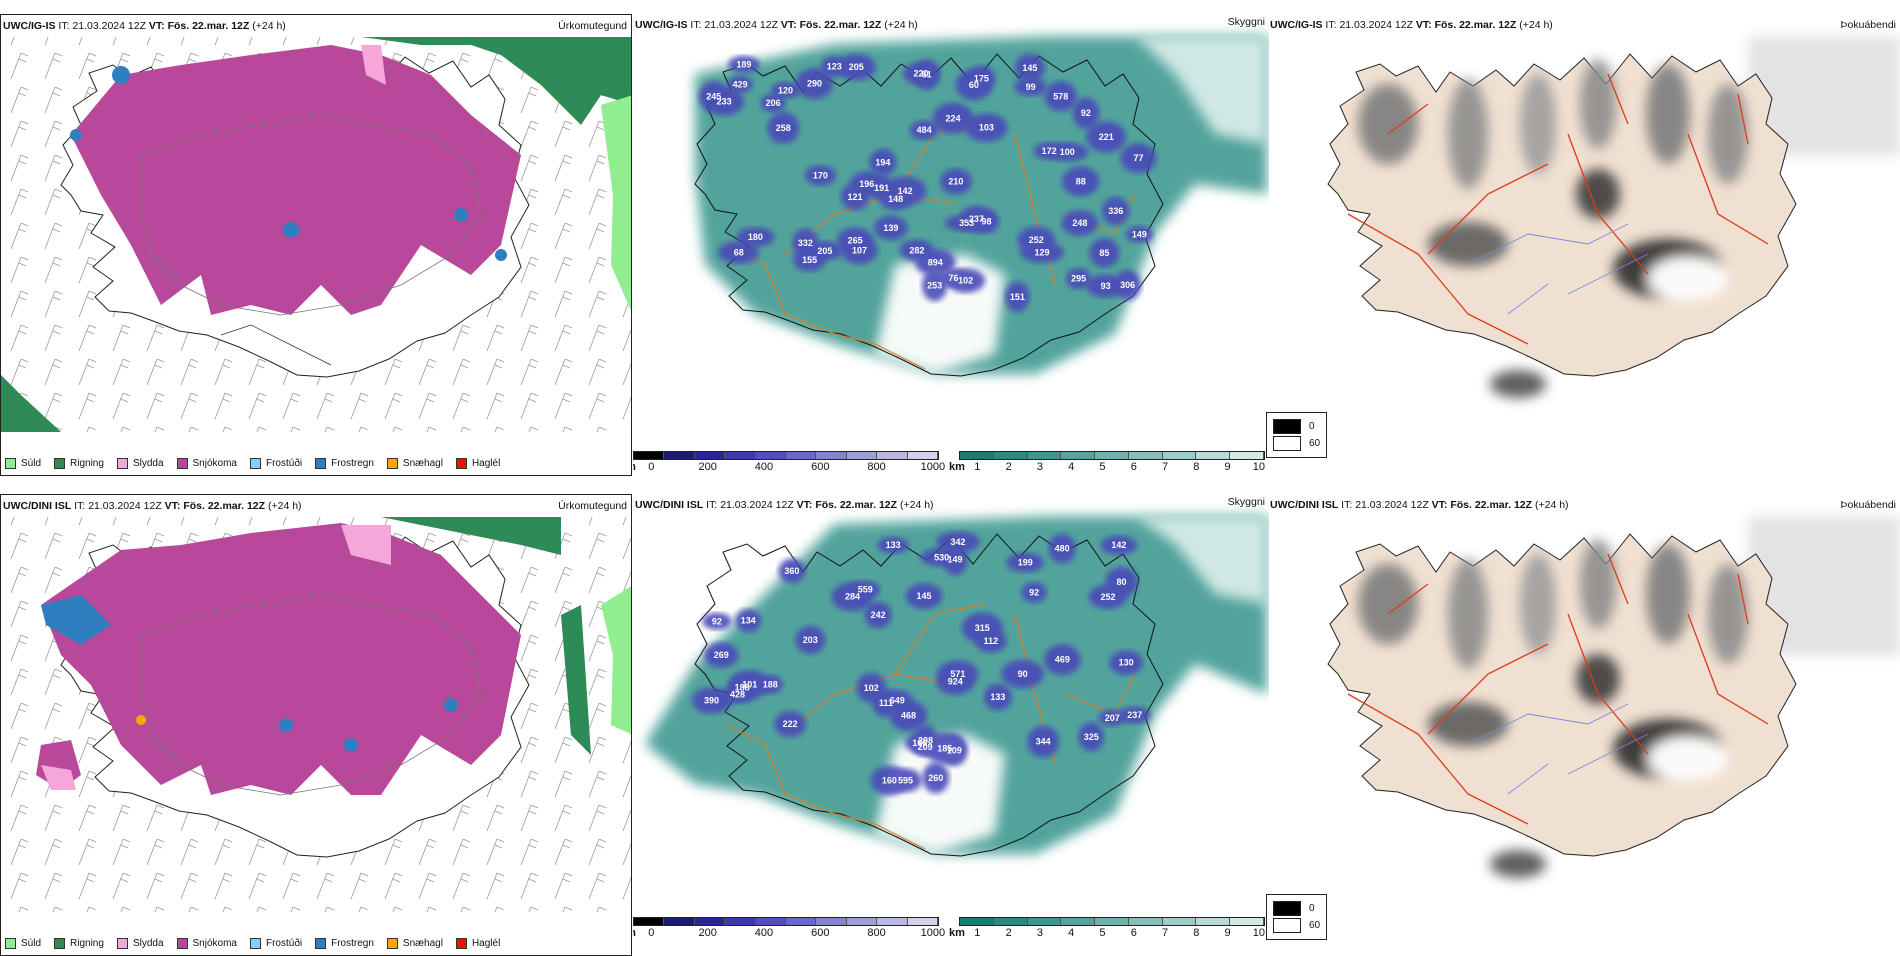 This screenshot has width=1900, height=956. I want to click on visibility-value-label: 210, so click(955, 182).